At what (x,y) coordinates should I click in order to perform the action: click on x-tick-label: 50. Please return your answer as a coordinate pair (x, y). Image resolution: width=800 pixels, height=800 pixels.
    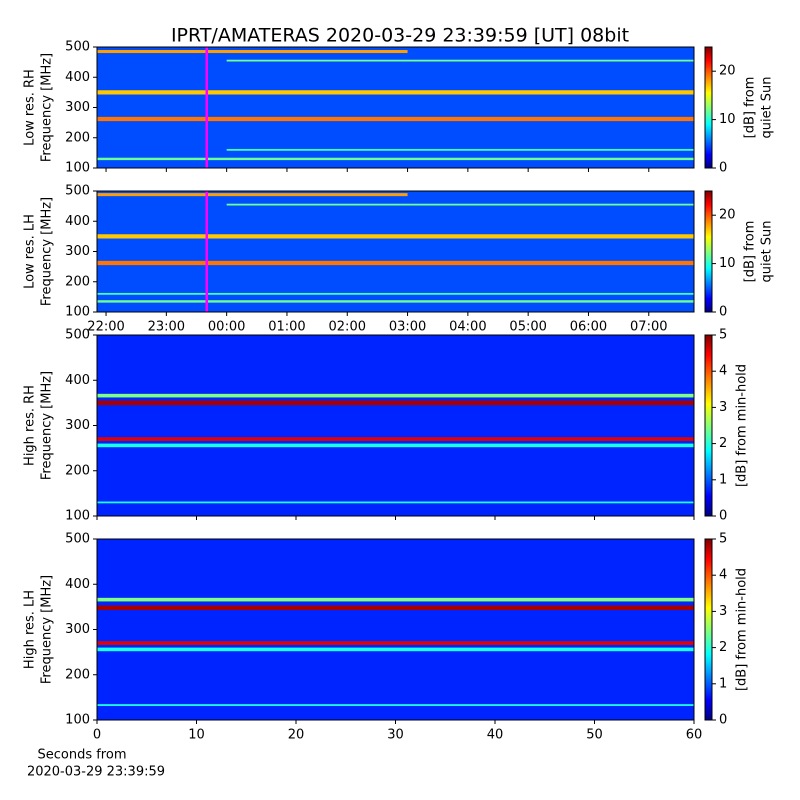
    Looking at the image, I should click on (594, 735).